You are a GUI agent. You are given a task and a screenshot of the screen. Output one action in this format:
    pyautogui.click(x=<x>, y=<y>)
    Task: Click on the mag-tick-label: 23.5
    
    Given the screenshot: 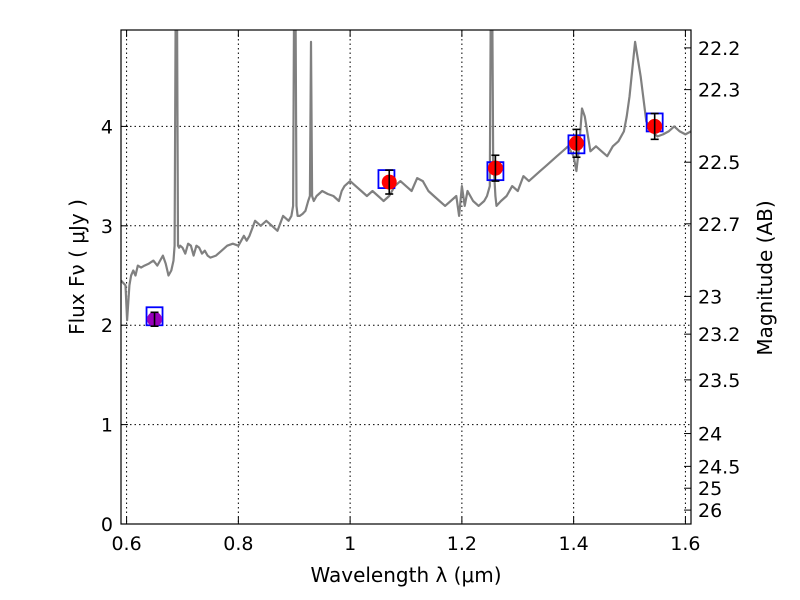 What is the action you would take?
    pyautogui.click(x=719, y=381)
    